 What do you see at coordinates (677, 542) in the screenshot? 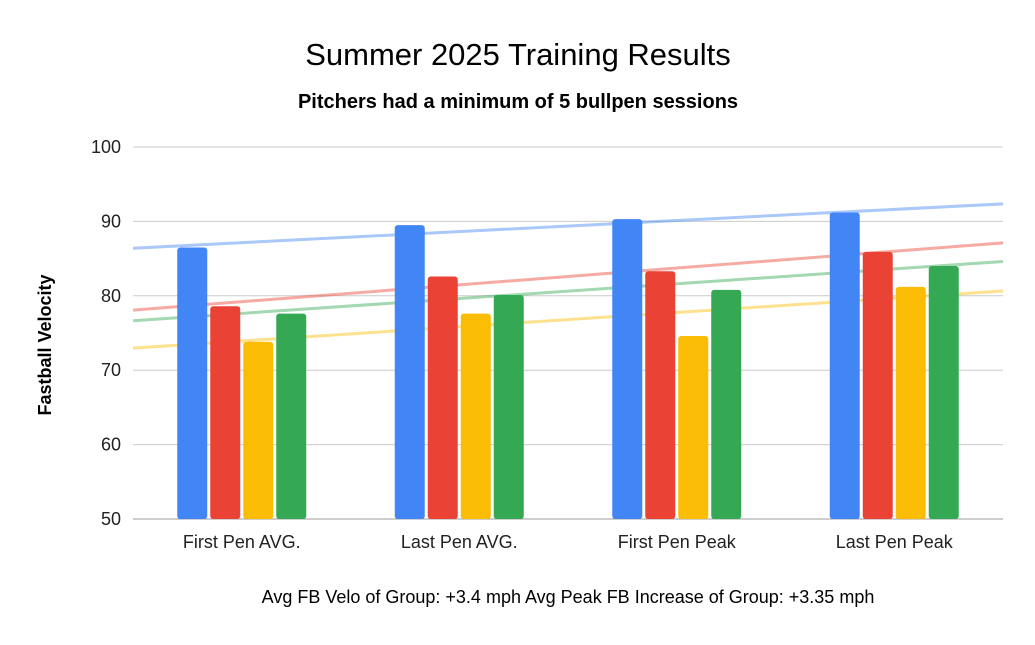
I see `x-tick-label: First Pen Peak` at bounding box center [677, 542].